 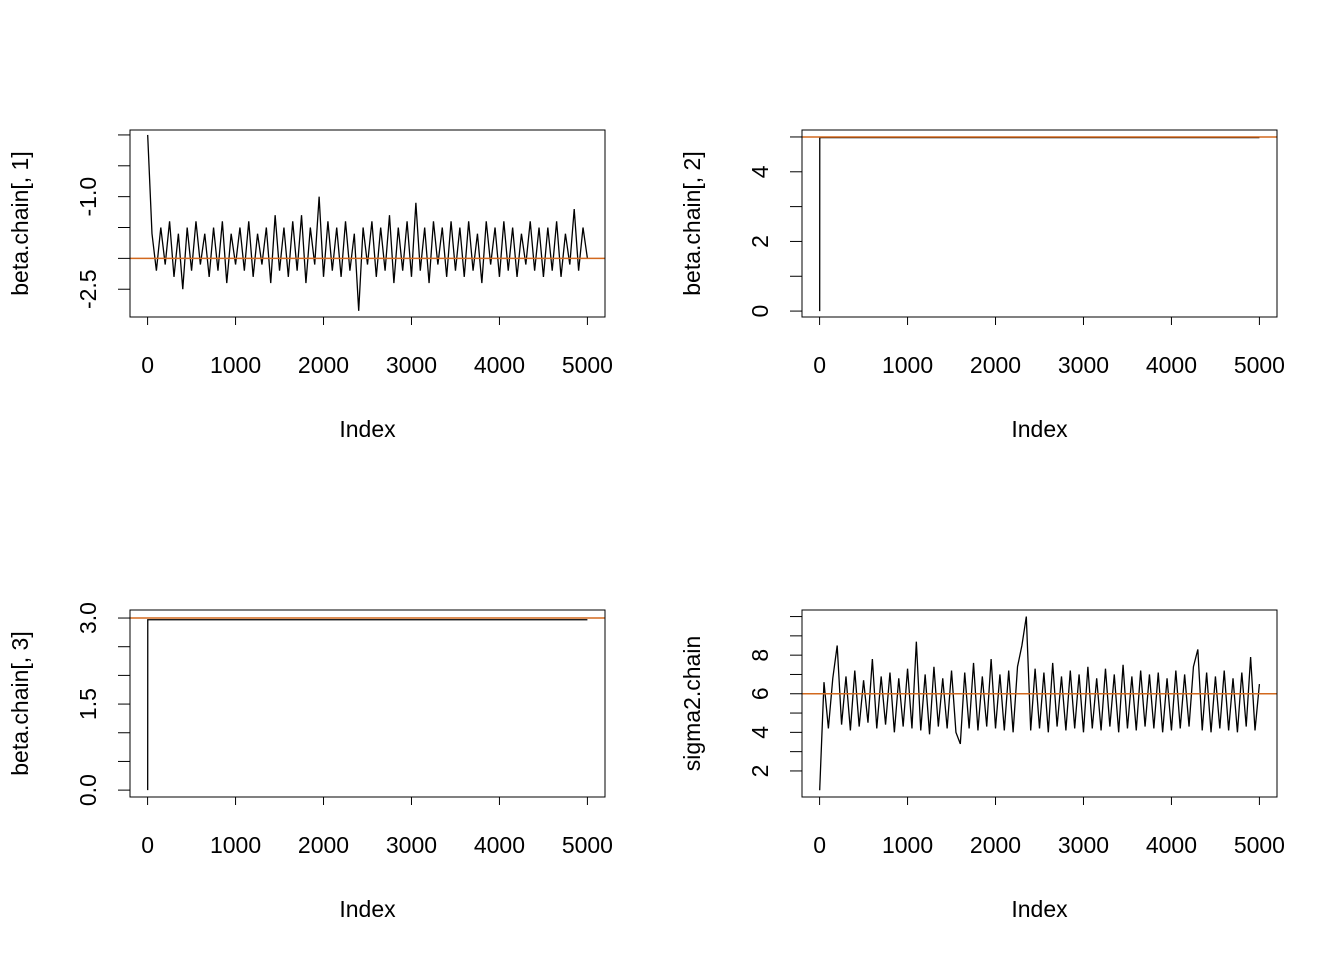 What do you see at coordinates (692, 704) in the screenshot?
I see `y-axis-label: sigma2.chain` at bounding box center [692, 704].